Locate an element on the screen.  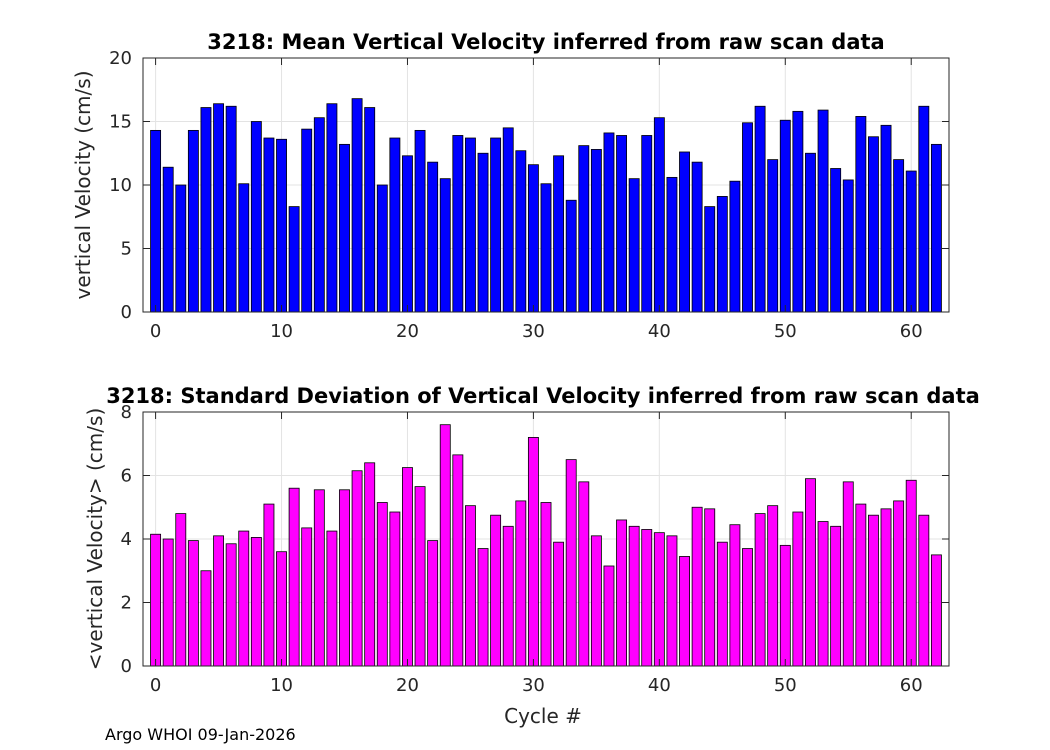
y-axis-label: <vertical Velocity> (cm/s) is located at coordinates (95, 539).